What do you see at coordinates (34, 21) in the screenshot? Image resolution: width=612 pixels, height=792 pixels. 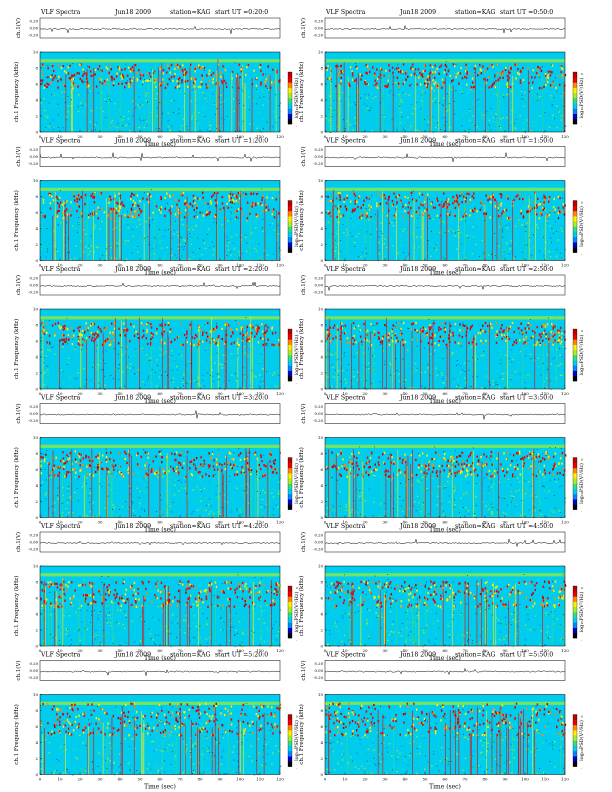 I see `trace-tick-label: 0.20` at bounding box center [34, 21].